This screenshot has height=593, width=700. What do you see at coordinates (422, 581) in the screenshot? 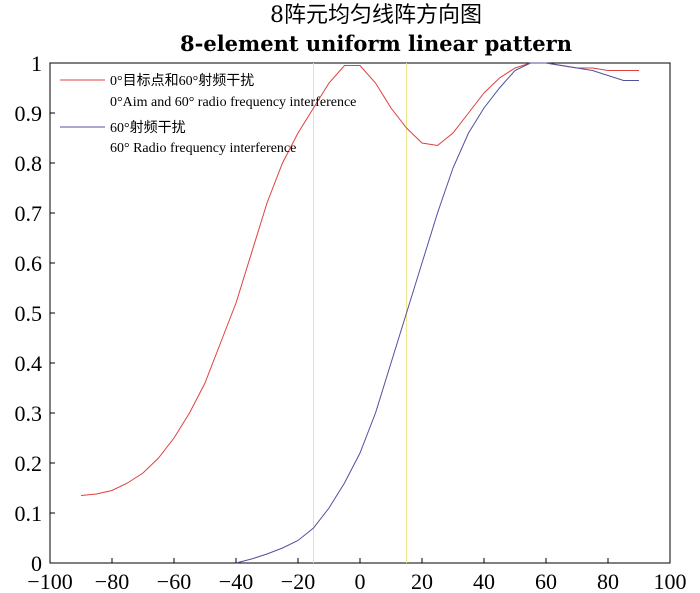
I see `x-tick-label: 20` at bounding box center [422, 581].